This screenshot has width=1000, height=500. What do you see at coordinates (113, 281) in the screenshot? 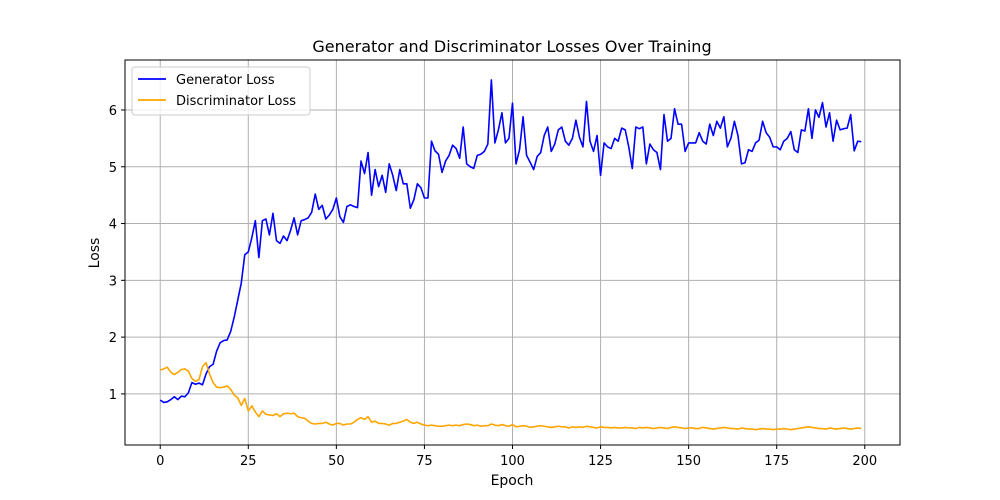
I see `y-tick-label: 3` at bounding box center [113, 281].